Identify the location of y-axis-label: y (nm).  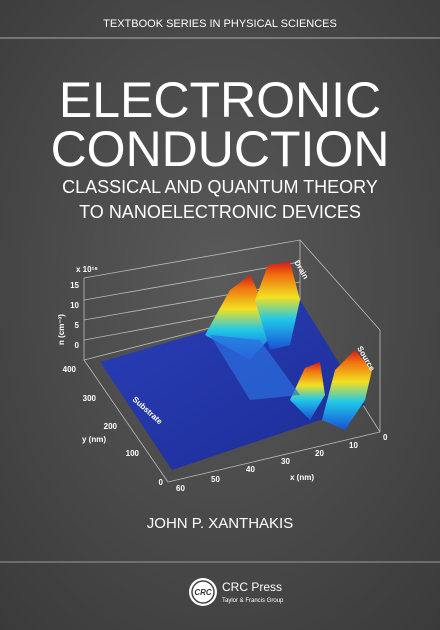
(94, 439).